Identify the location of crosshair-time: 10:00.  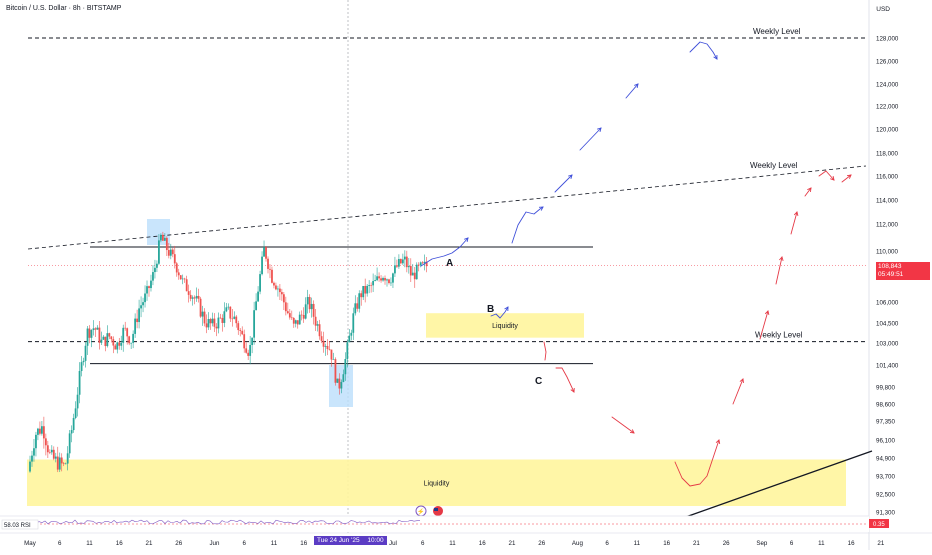
(375, 540).